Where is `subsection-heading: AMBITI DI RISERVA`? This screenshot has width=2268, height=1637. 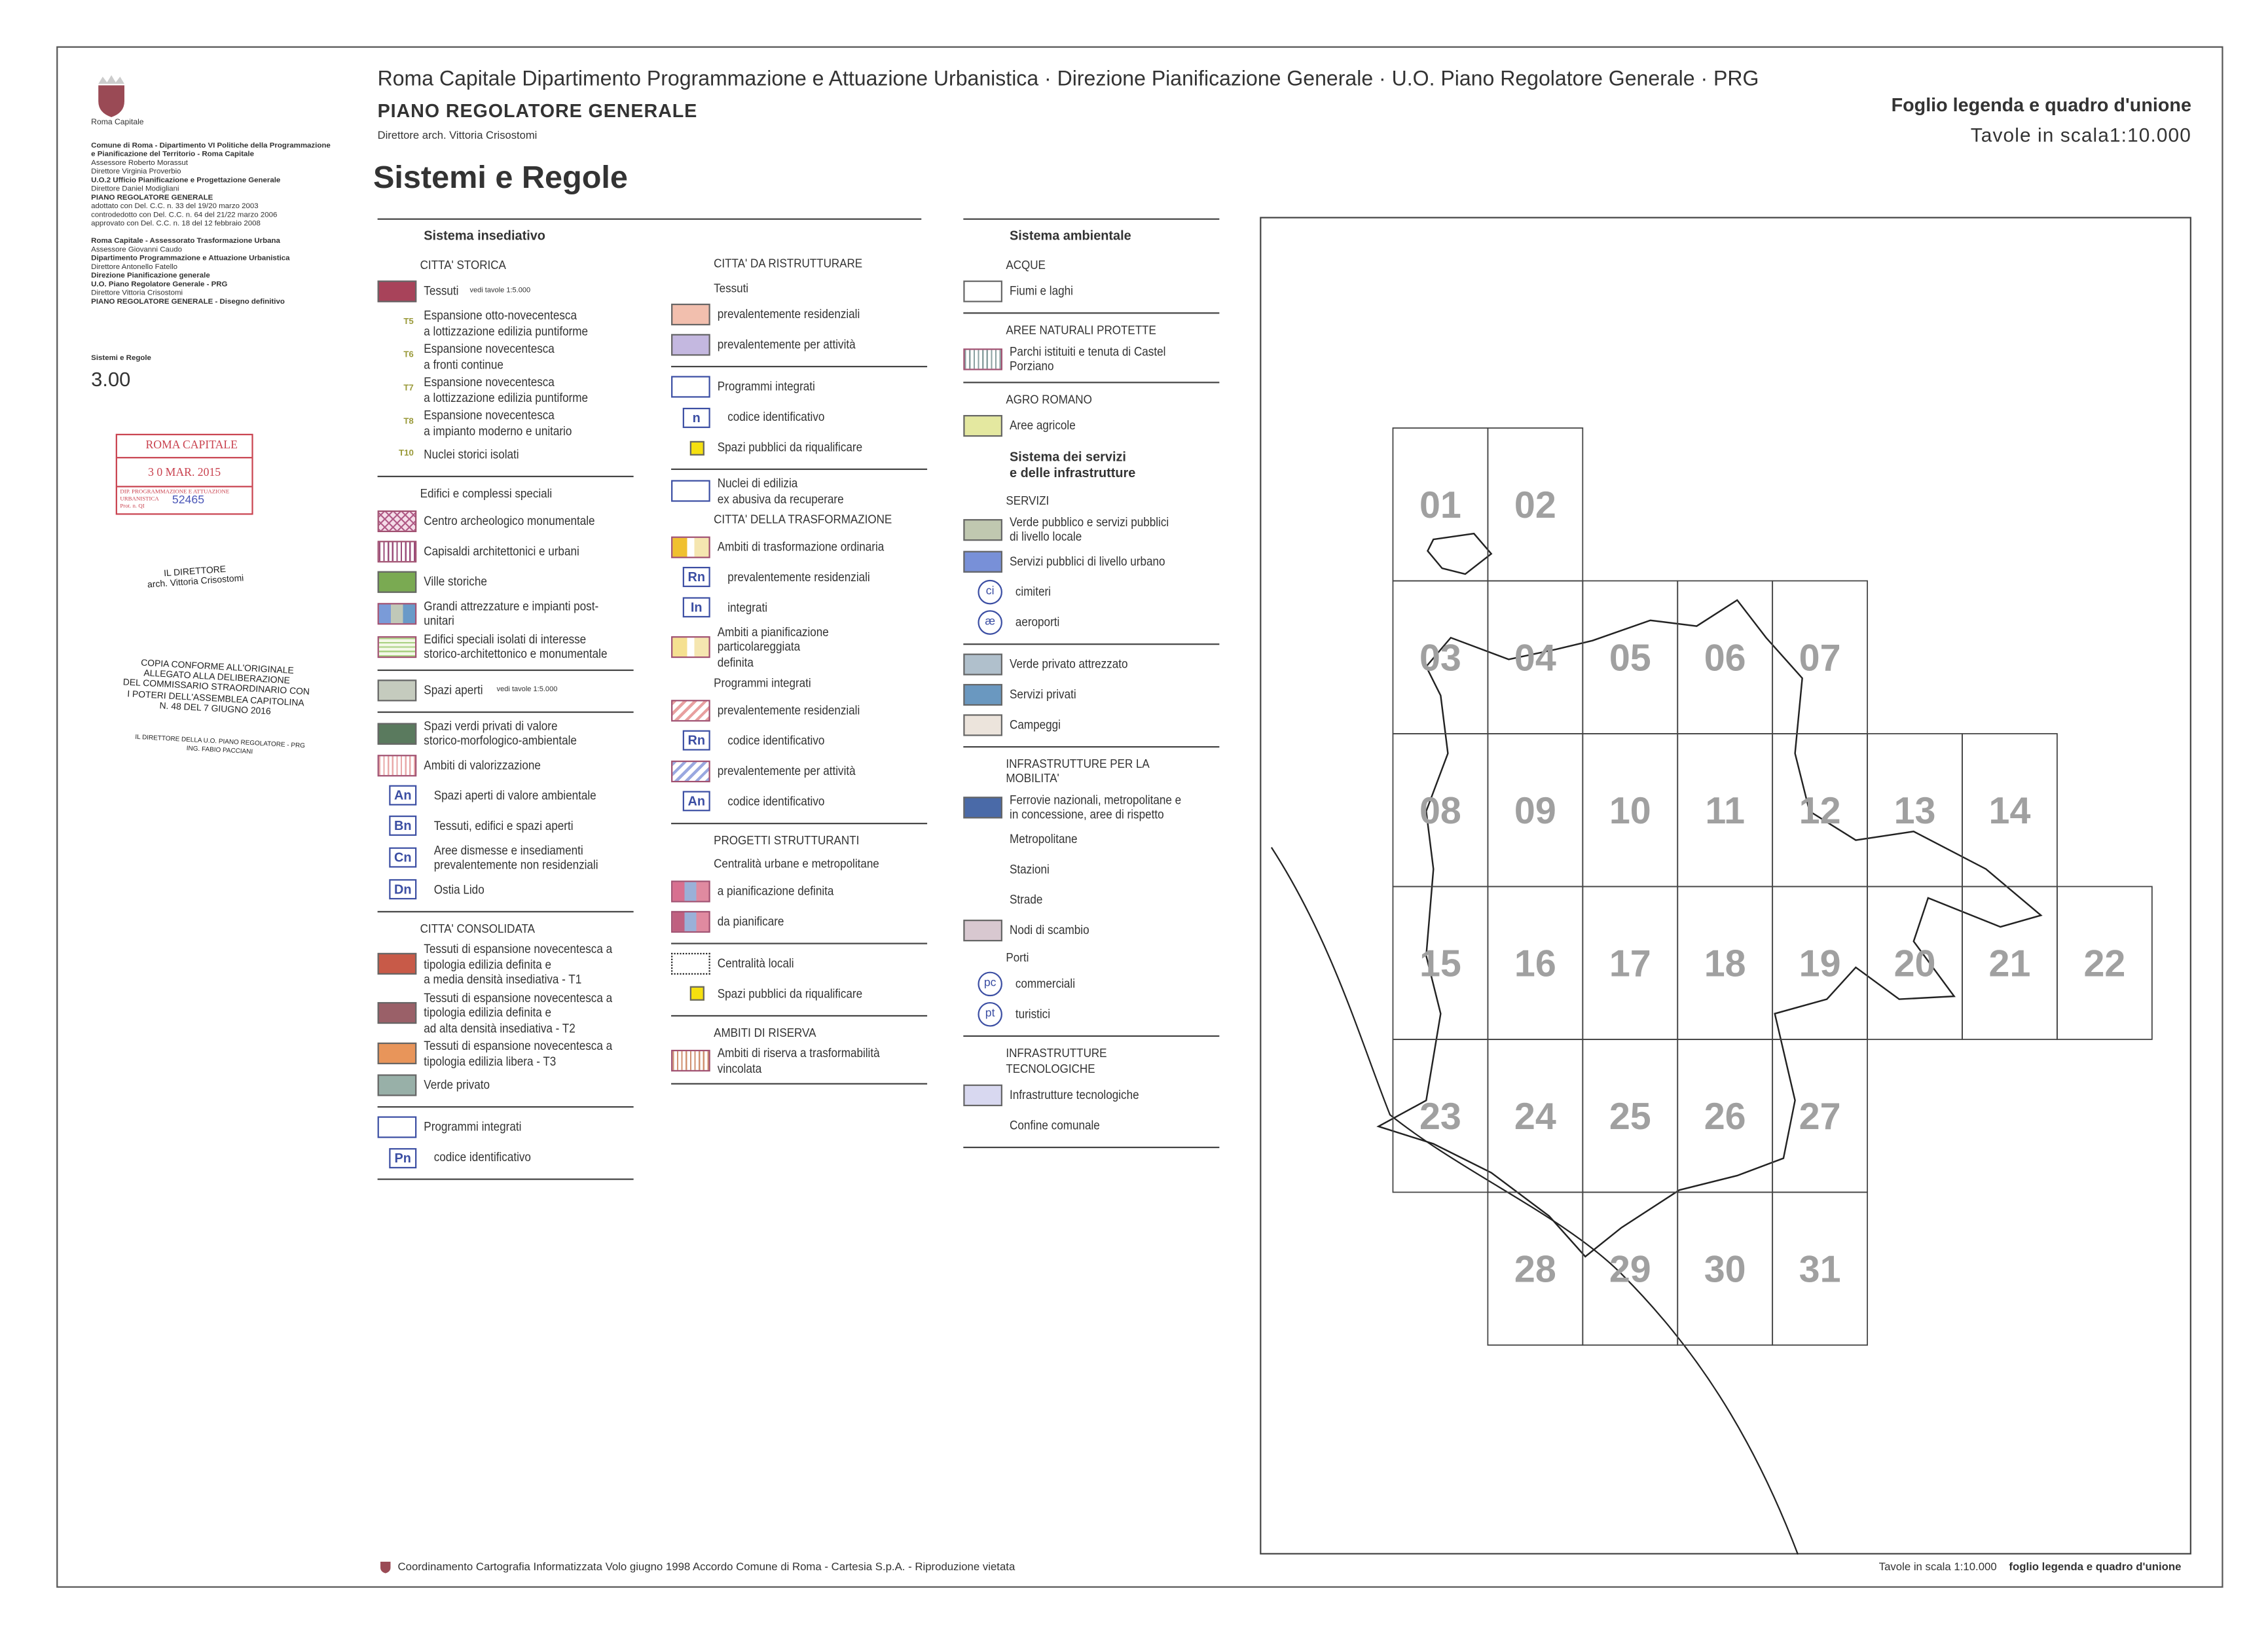
subsection-heading: AMBITI DI RISERVA is located at coordinates (765, 1031).